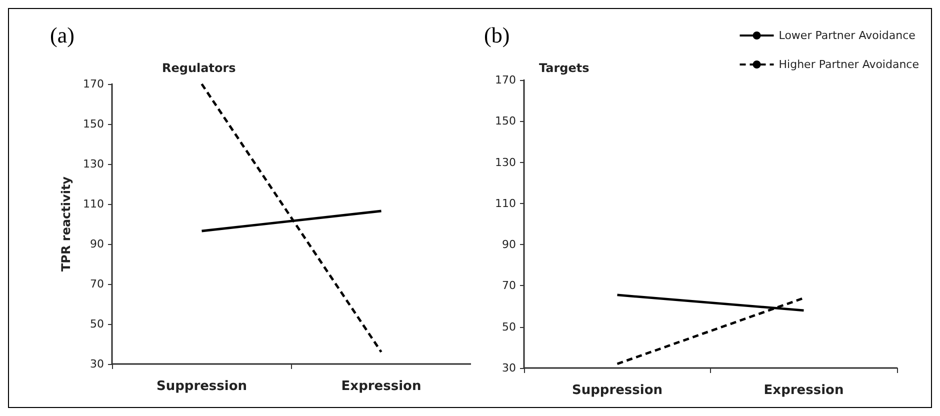  Describe the element at coordinates (847, 35) in the screenshot. I see `legend-label: Lower Partner Avoidance` at that location.